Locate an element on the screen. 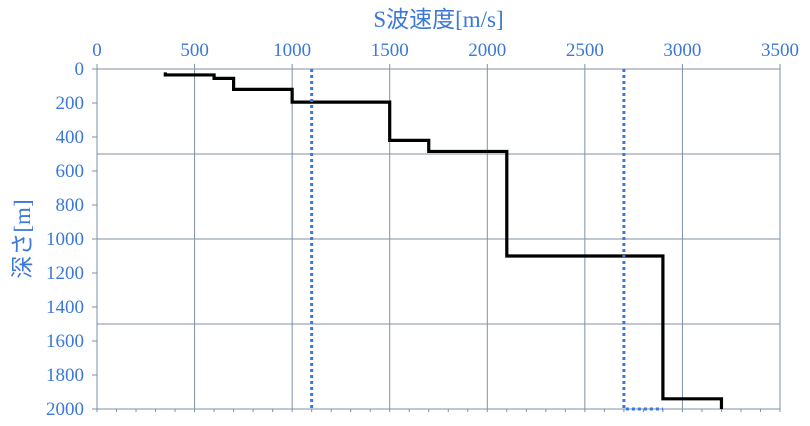  y-tick-label: 0 is located at coordinates (80, 69).